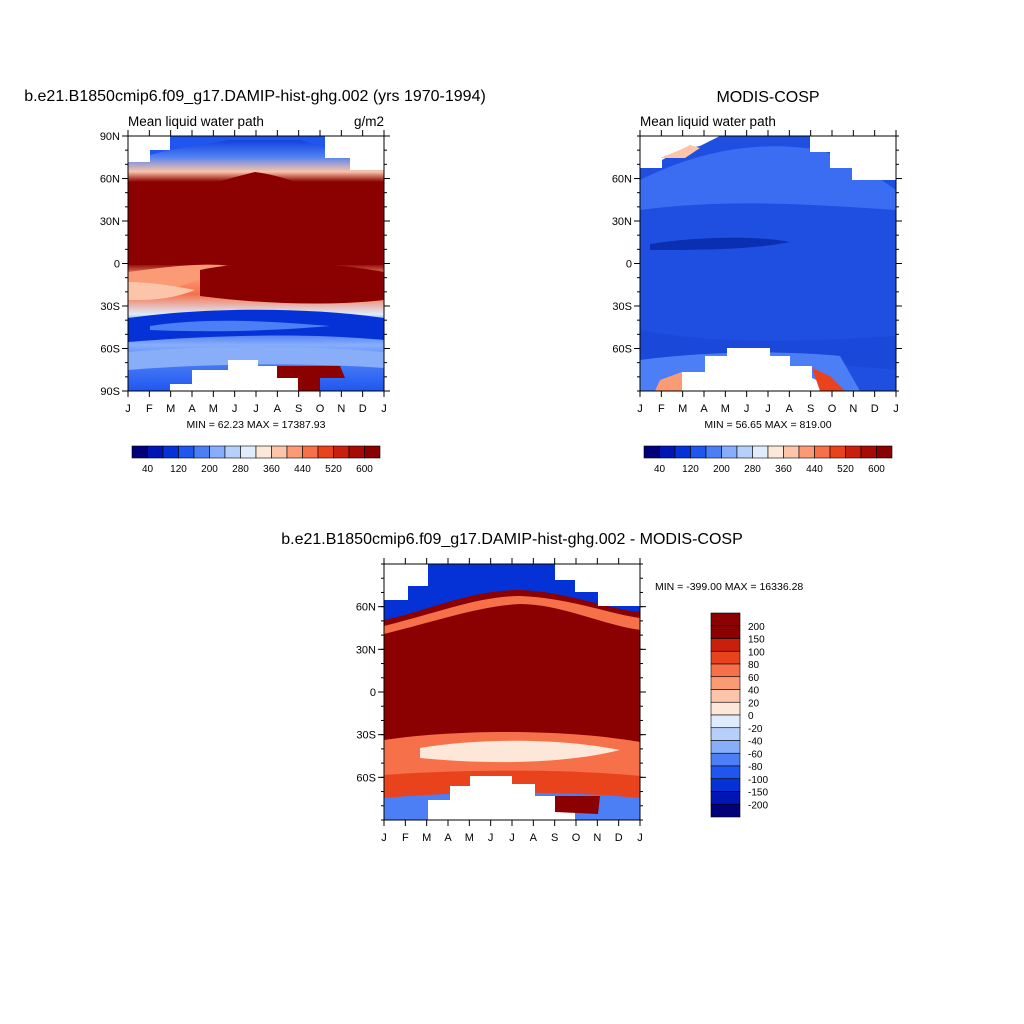 Image resolution: width=1024 pixels, height=1024 pixels. What do you see at coordinates (758, 780) in the screenshot?
I see `colorbar-label: -100` at bounding box center [758, 780].